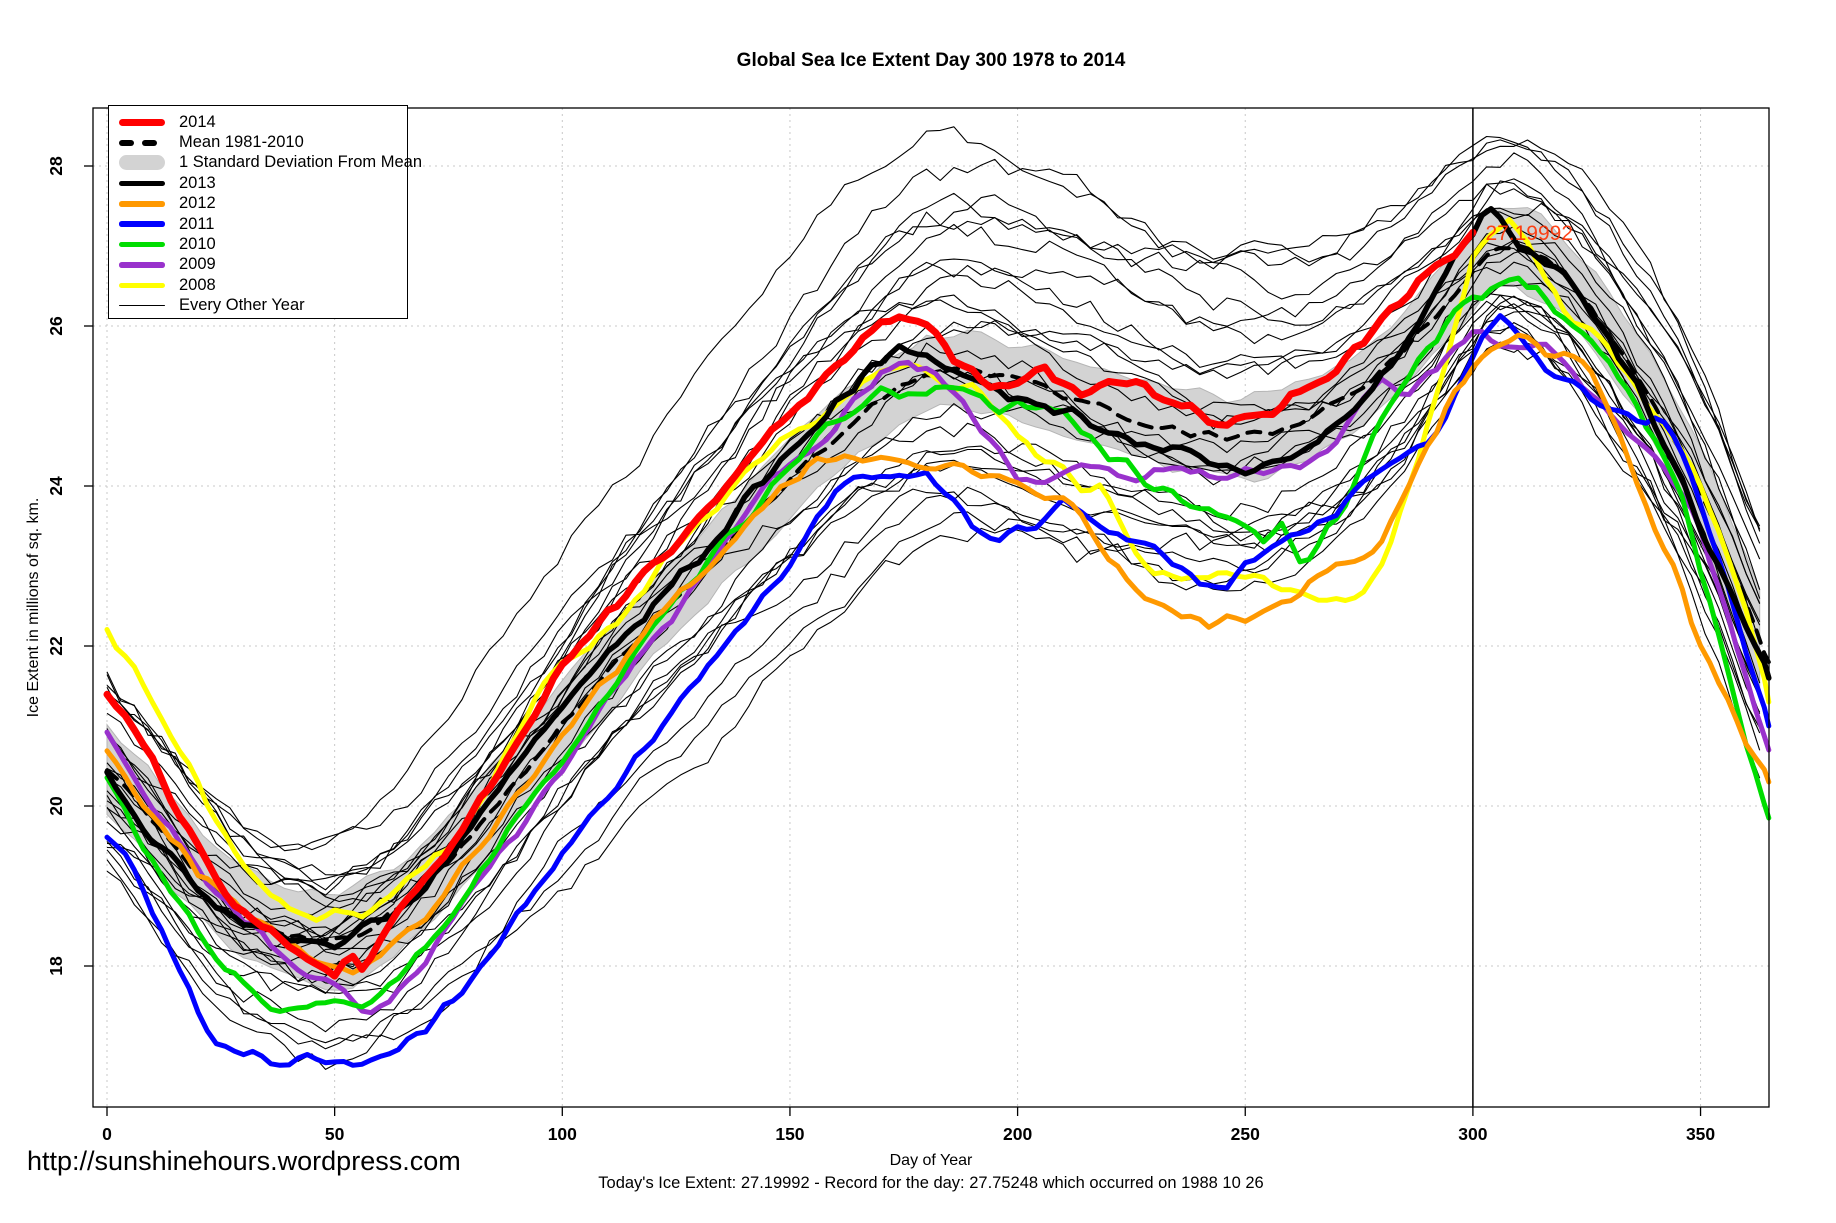  Describe the element at coordinates (263, 183) in the screenshot. I see `legend-item-2013: 2013` at that location.